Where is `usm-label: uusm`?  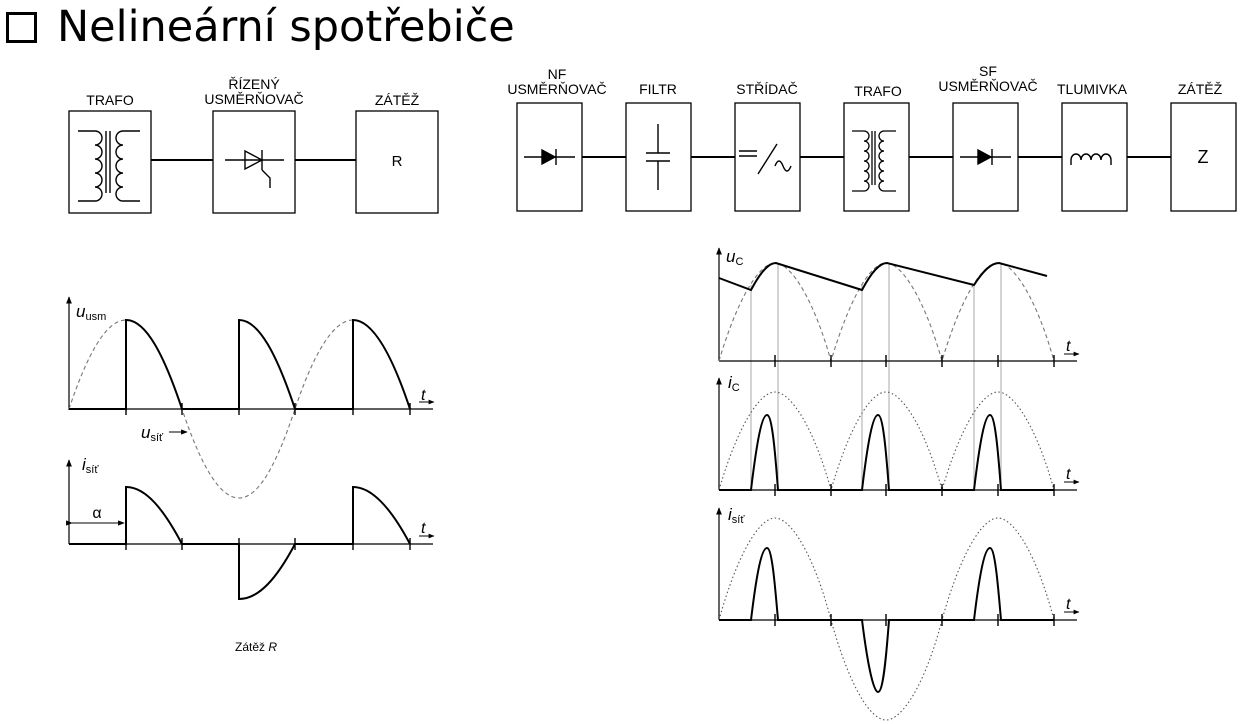
usm-label: uusm is located at coordinates (91, 312).